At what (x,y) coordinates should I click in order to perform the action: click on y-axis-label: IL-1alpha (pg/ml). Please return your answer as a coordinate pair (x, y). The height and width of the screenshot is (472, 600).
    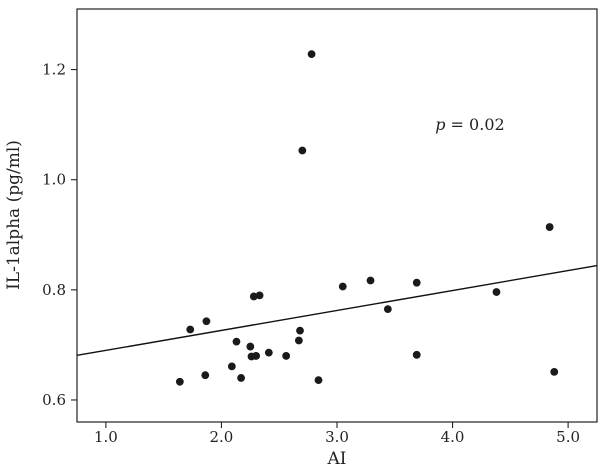
    Looking at the image, I should click on (14, 215).